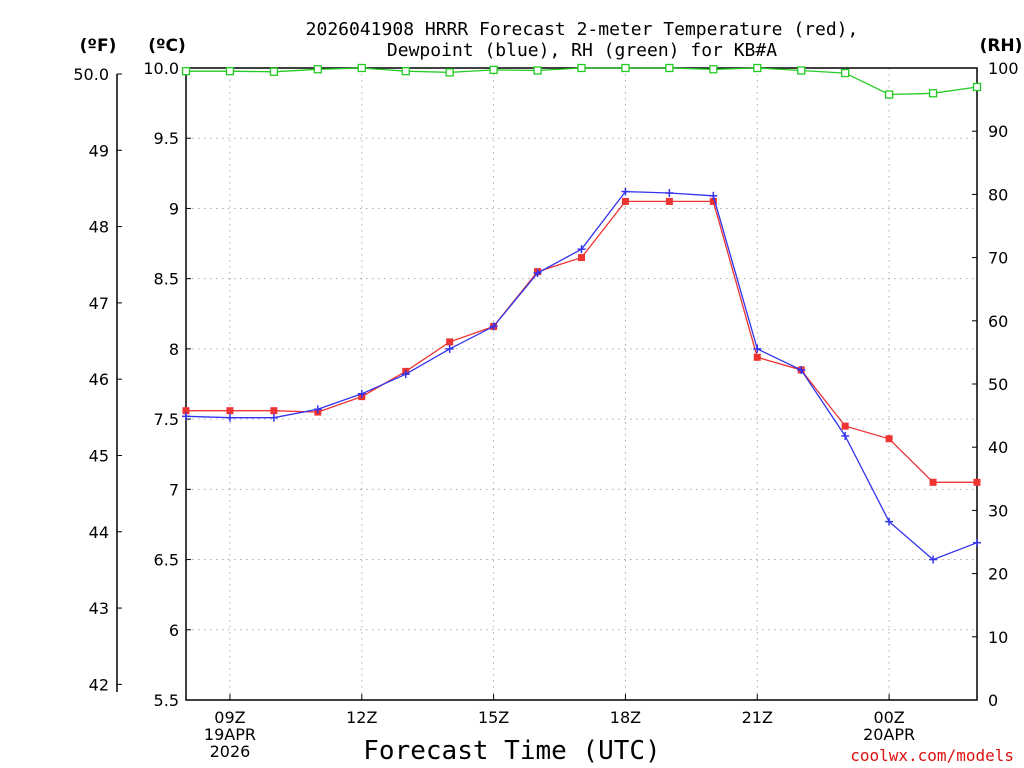  What do you see at coordinates (582, 50) in the screenshot?
I see `chart-title-line-2: Dewpoint (blue), RH (green) for KB#A` at bounding box center [582, 50].